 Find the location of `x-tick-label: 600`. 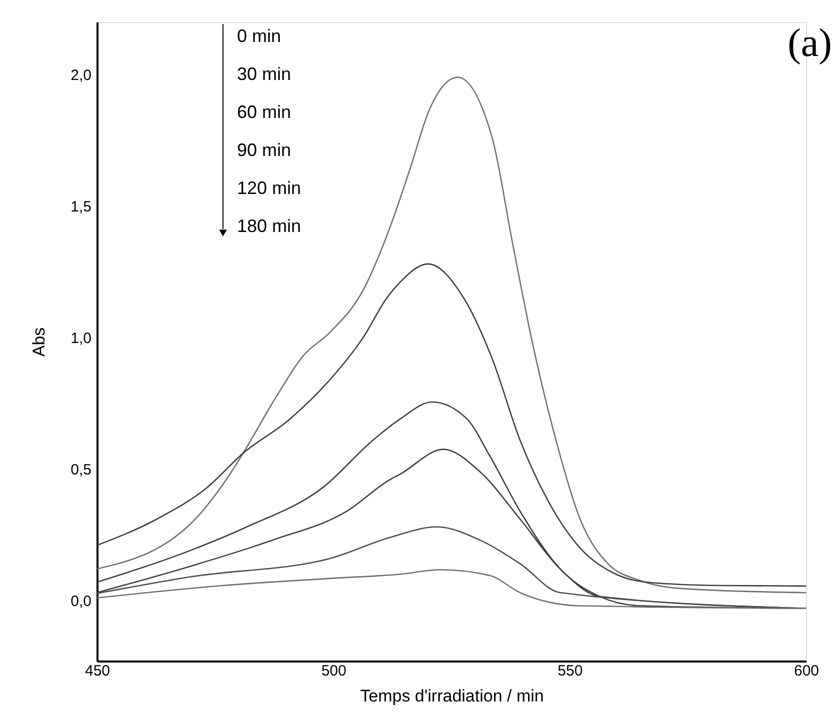

x-tick-label: 600 is located at coordinates (807, 671).